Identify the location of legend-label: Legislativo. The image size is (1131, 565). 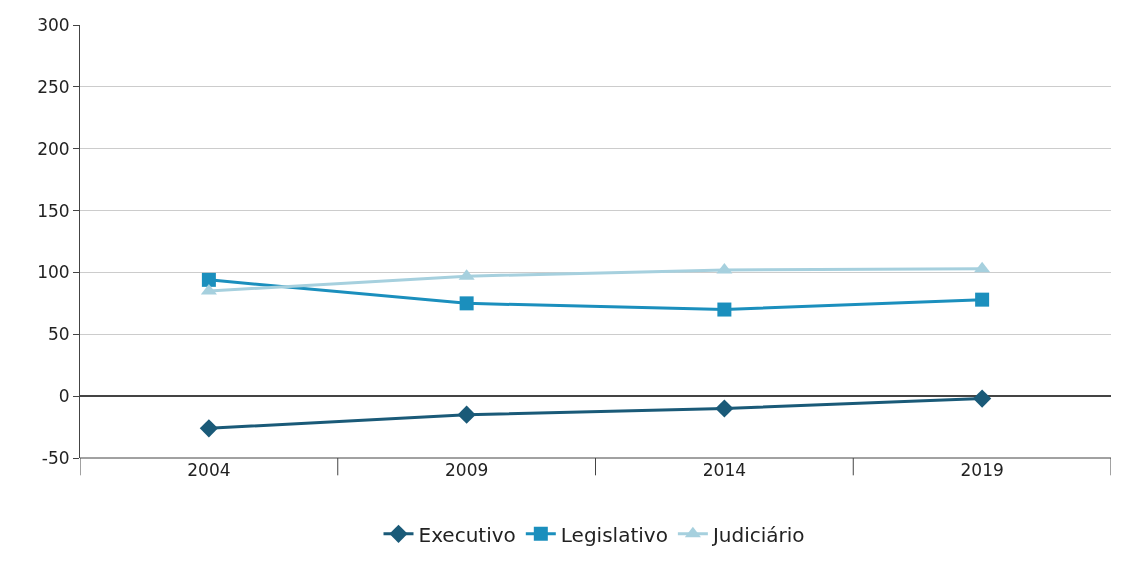
(614, 534).